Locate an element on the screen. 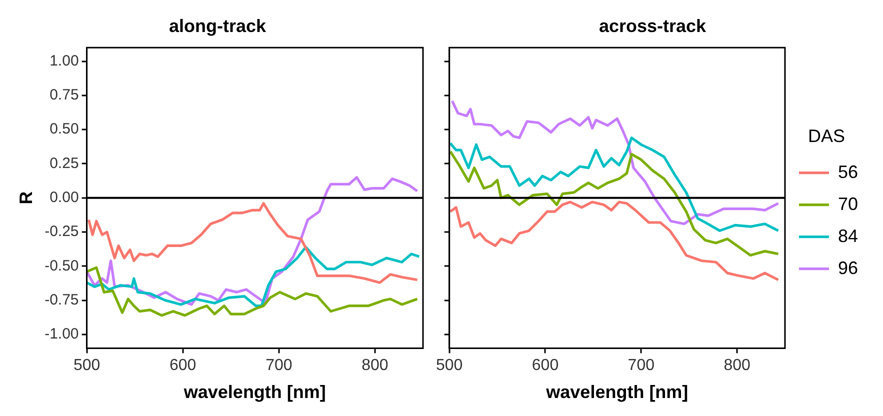  y-tick-label: -0.50 is located at coordinates (61, 265).